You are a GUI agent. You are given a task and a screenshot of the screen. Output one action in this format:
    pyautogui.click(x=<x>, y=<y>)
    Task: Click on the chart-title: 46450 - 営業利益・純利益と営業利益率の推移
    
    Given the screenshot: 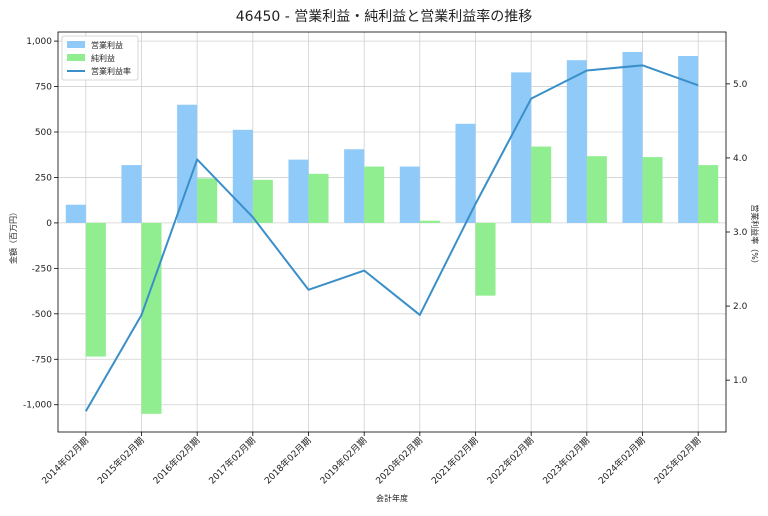 What is the action you would take?
    pyautogui.click(x=384, y=16)
    